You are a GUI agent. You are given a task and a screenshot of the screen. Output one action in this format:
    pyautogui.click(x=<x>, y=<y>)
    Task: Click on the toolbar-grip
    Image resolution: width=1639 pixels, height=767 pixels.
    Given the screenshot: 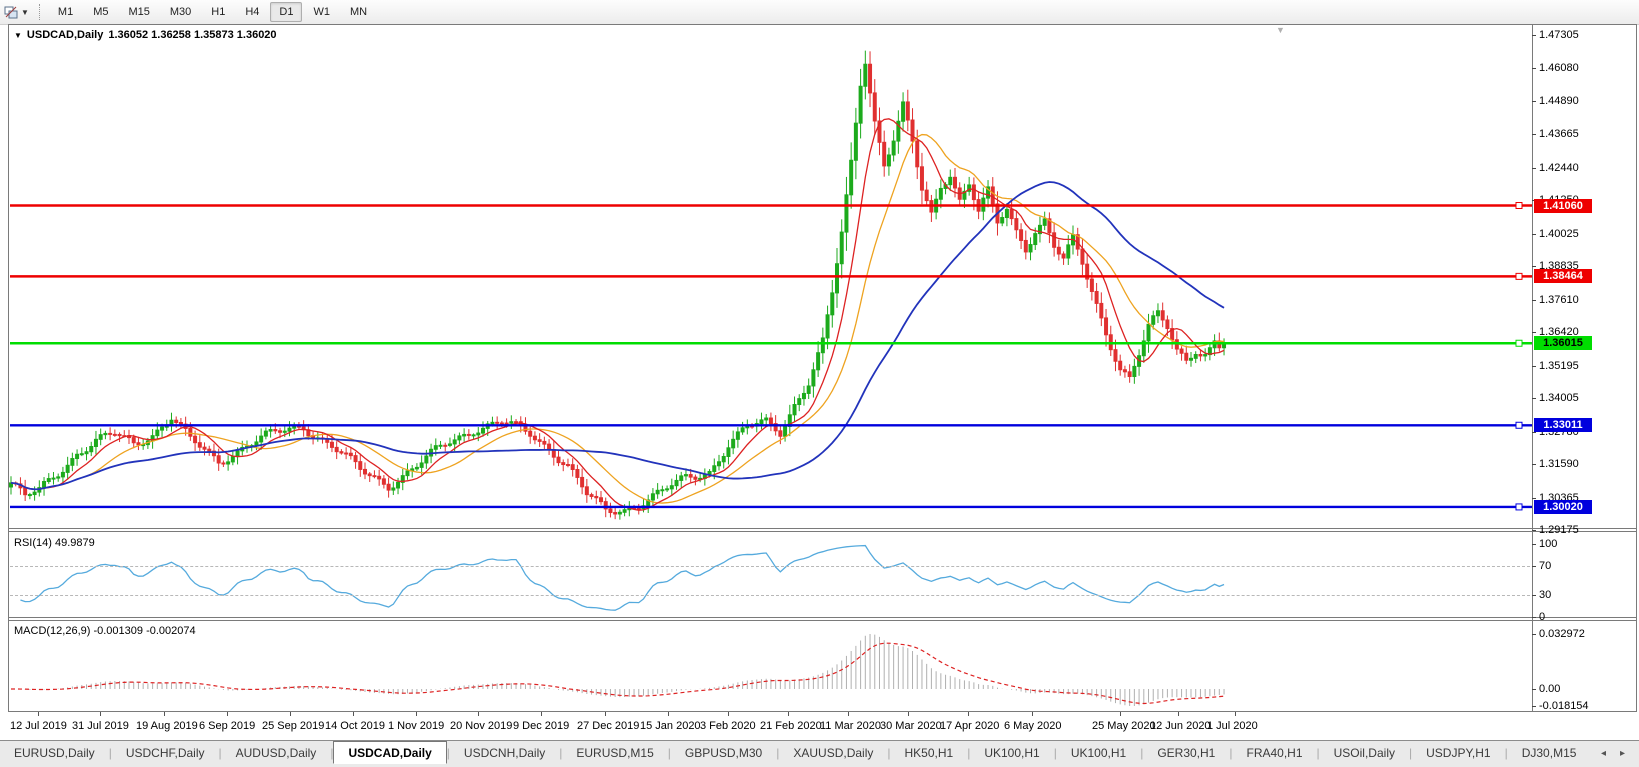 What is the action you would take?
    pyautogui.click(x=39, y=12)
    